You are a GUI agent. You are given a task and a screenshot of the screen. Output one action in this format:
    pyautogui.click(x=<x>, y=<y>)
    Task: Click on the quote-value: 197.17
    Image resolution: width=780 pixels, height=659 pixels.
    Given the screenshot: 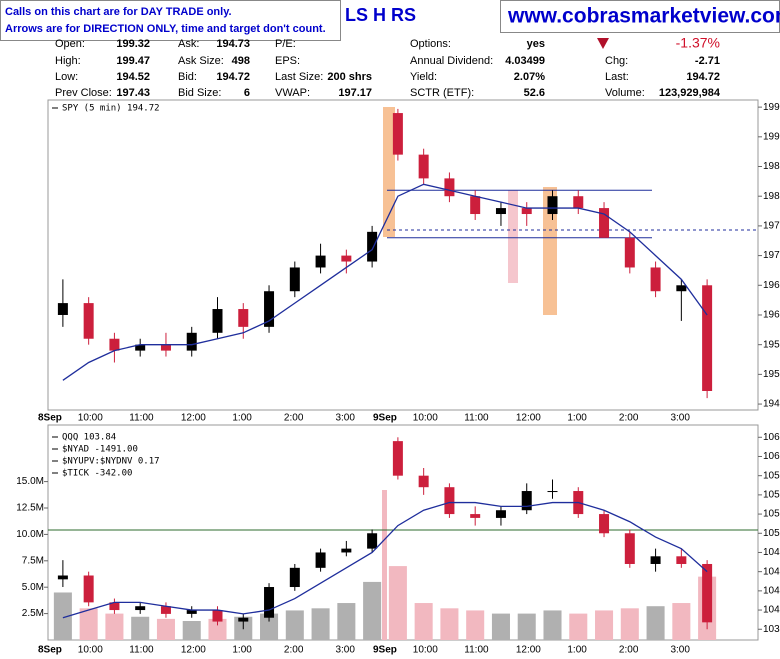 What is the action you would take?
    pyautogui.click(x=355, y=93)
    